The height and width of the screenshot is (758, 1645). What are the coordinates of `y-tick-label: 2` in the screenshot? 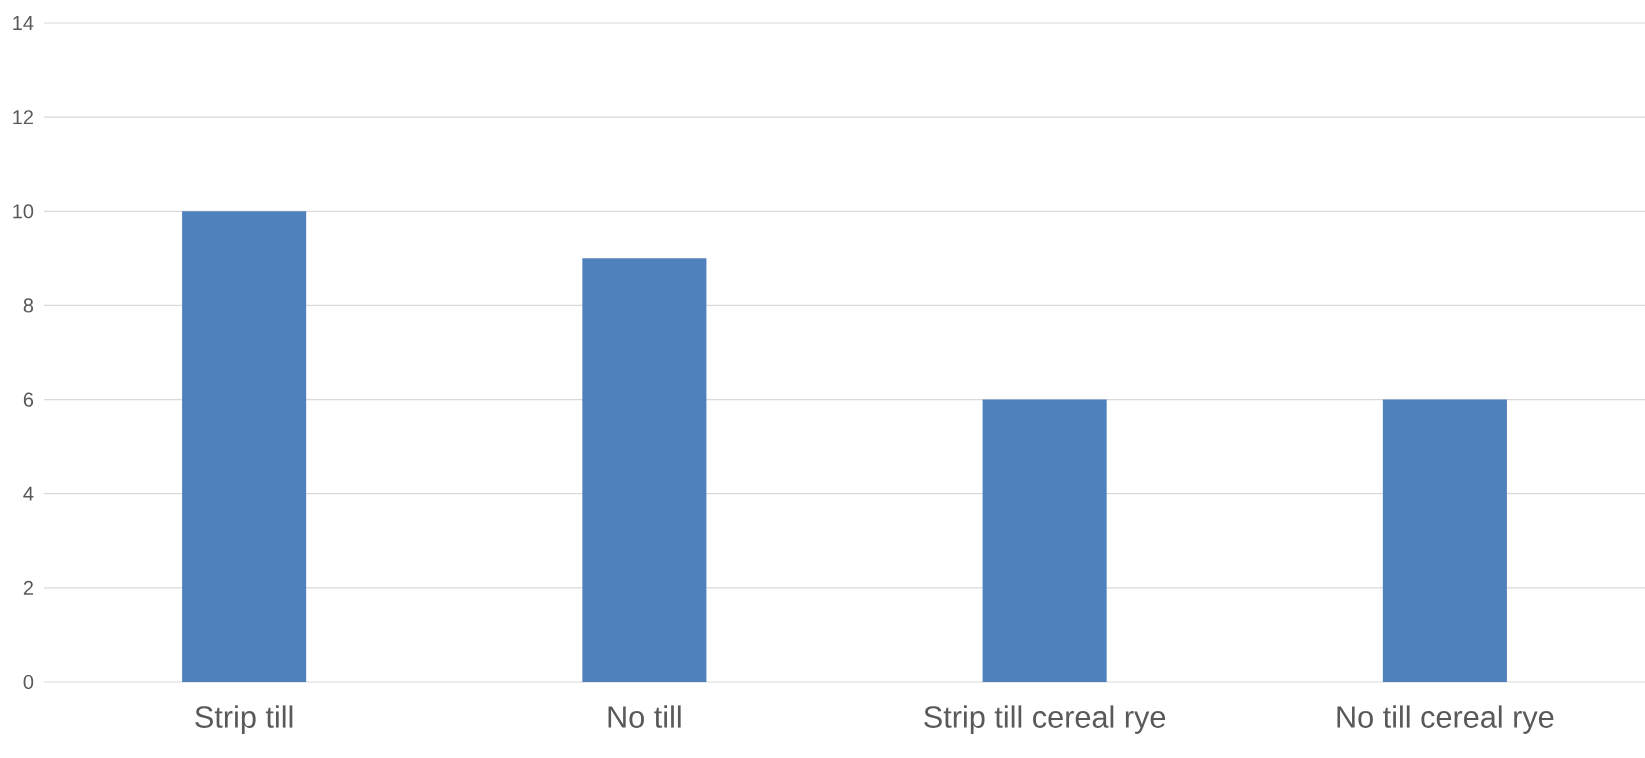 It's located at (28, 587).